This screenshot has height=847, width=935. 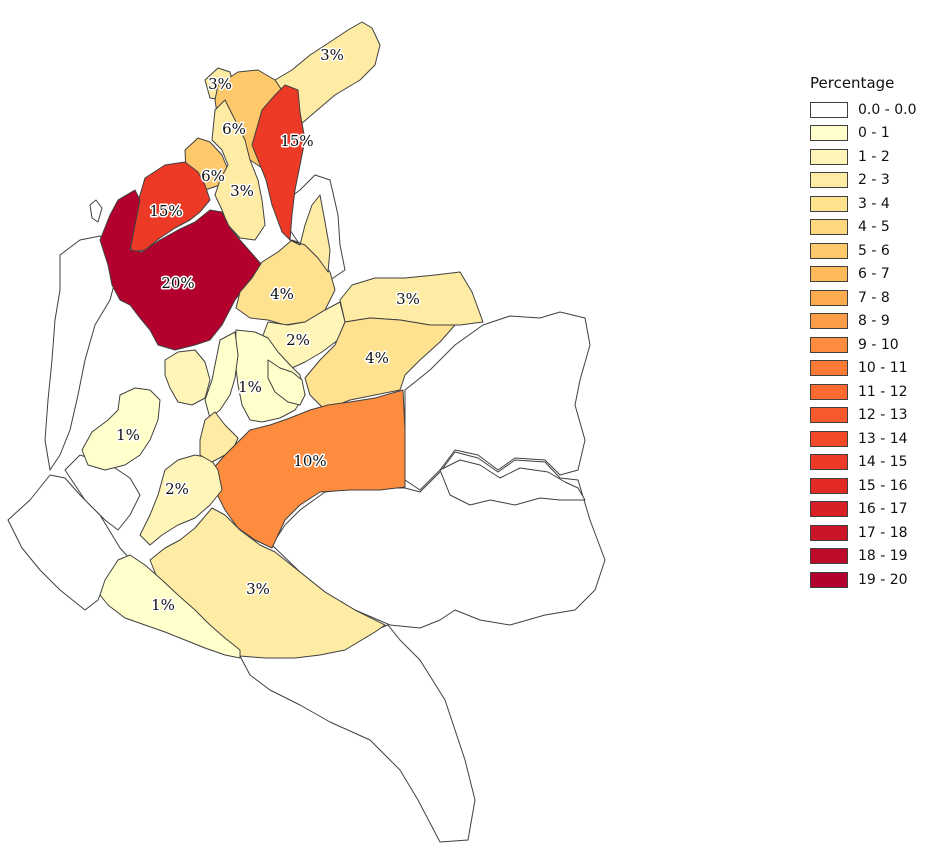 I want to click on label-boyaca: 2%, so click(x=298, y=340).